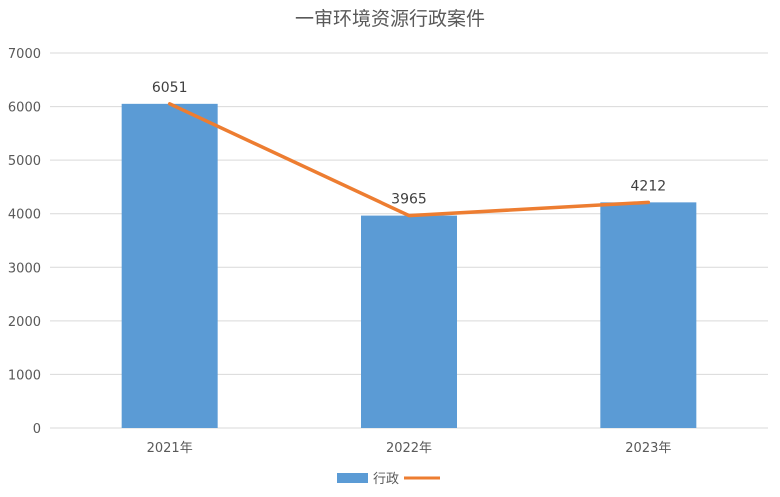  I want to click on x-tick-label: 2023年, so click(648, 448).